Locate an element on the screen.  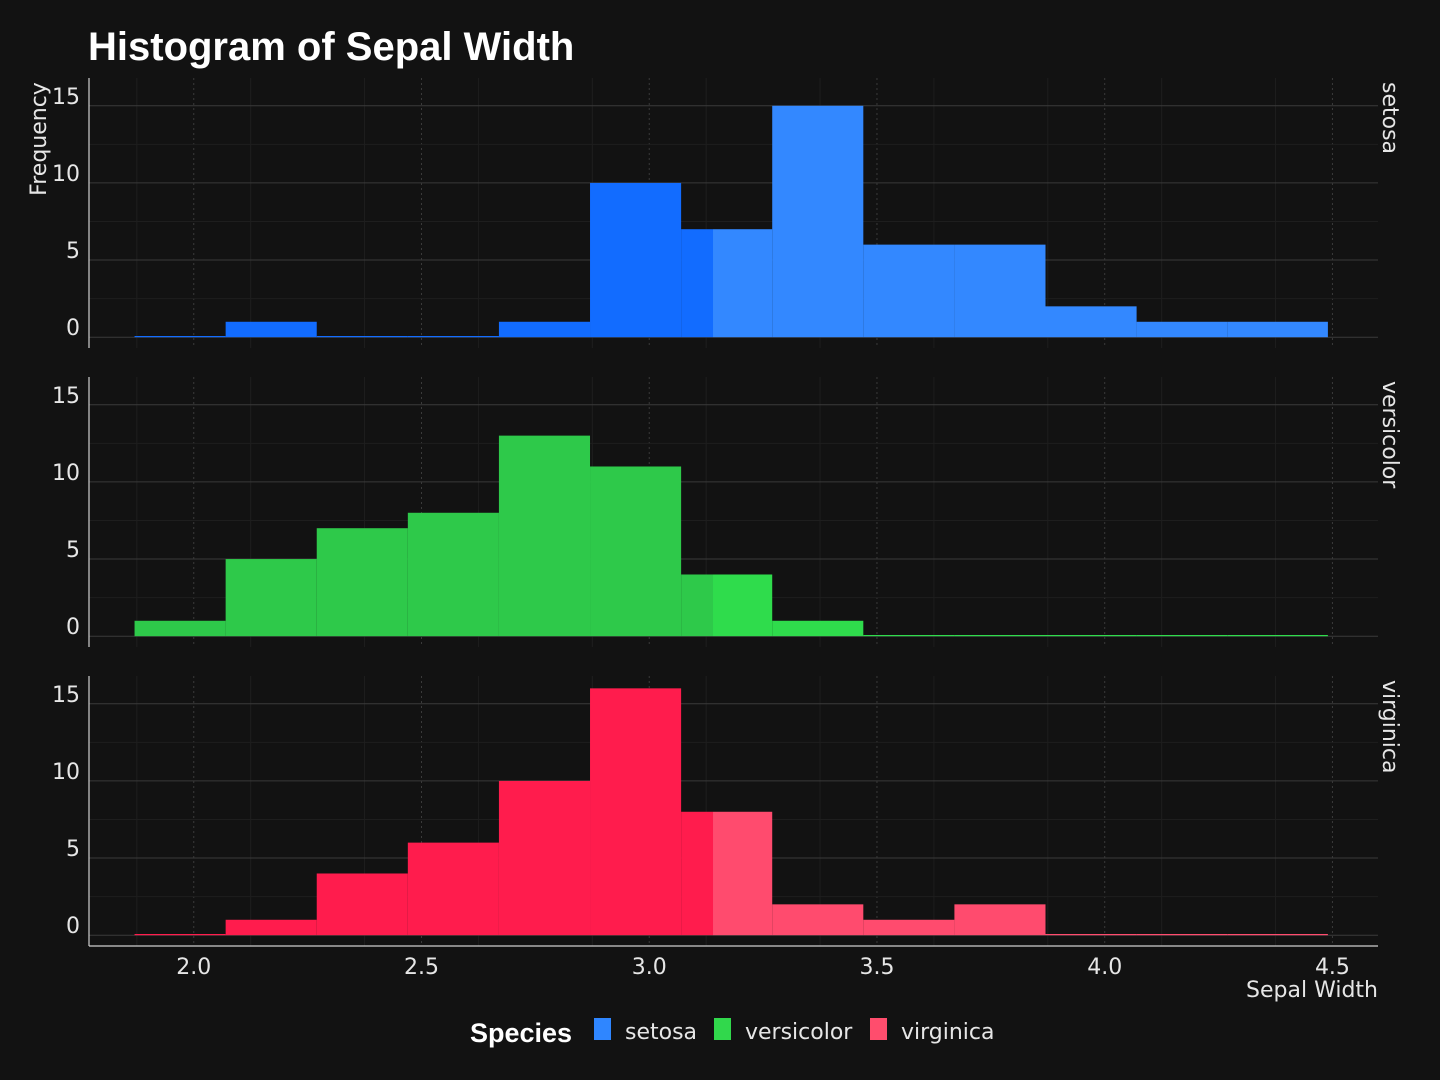
facet-label-versicolor: versicolor is located at coordinates (1389, 435).